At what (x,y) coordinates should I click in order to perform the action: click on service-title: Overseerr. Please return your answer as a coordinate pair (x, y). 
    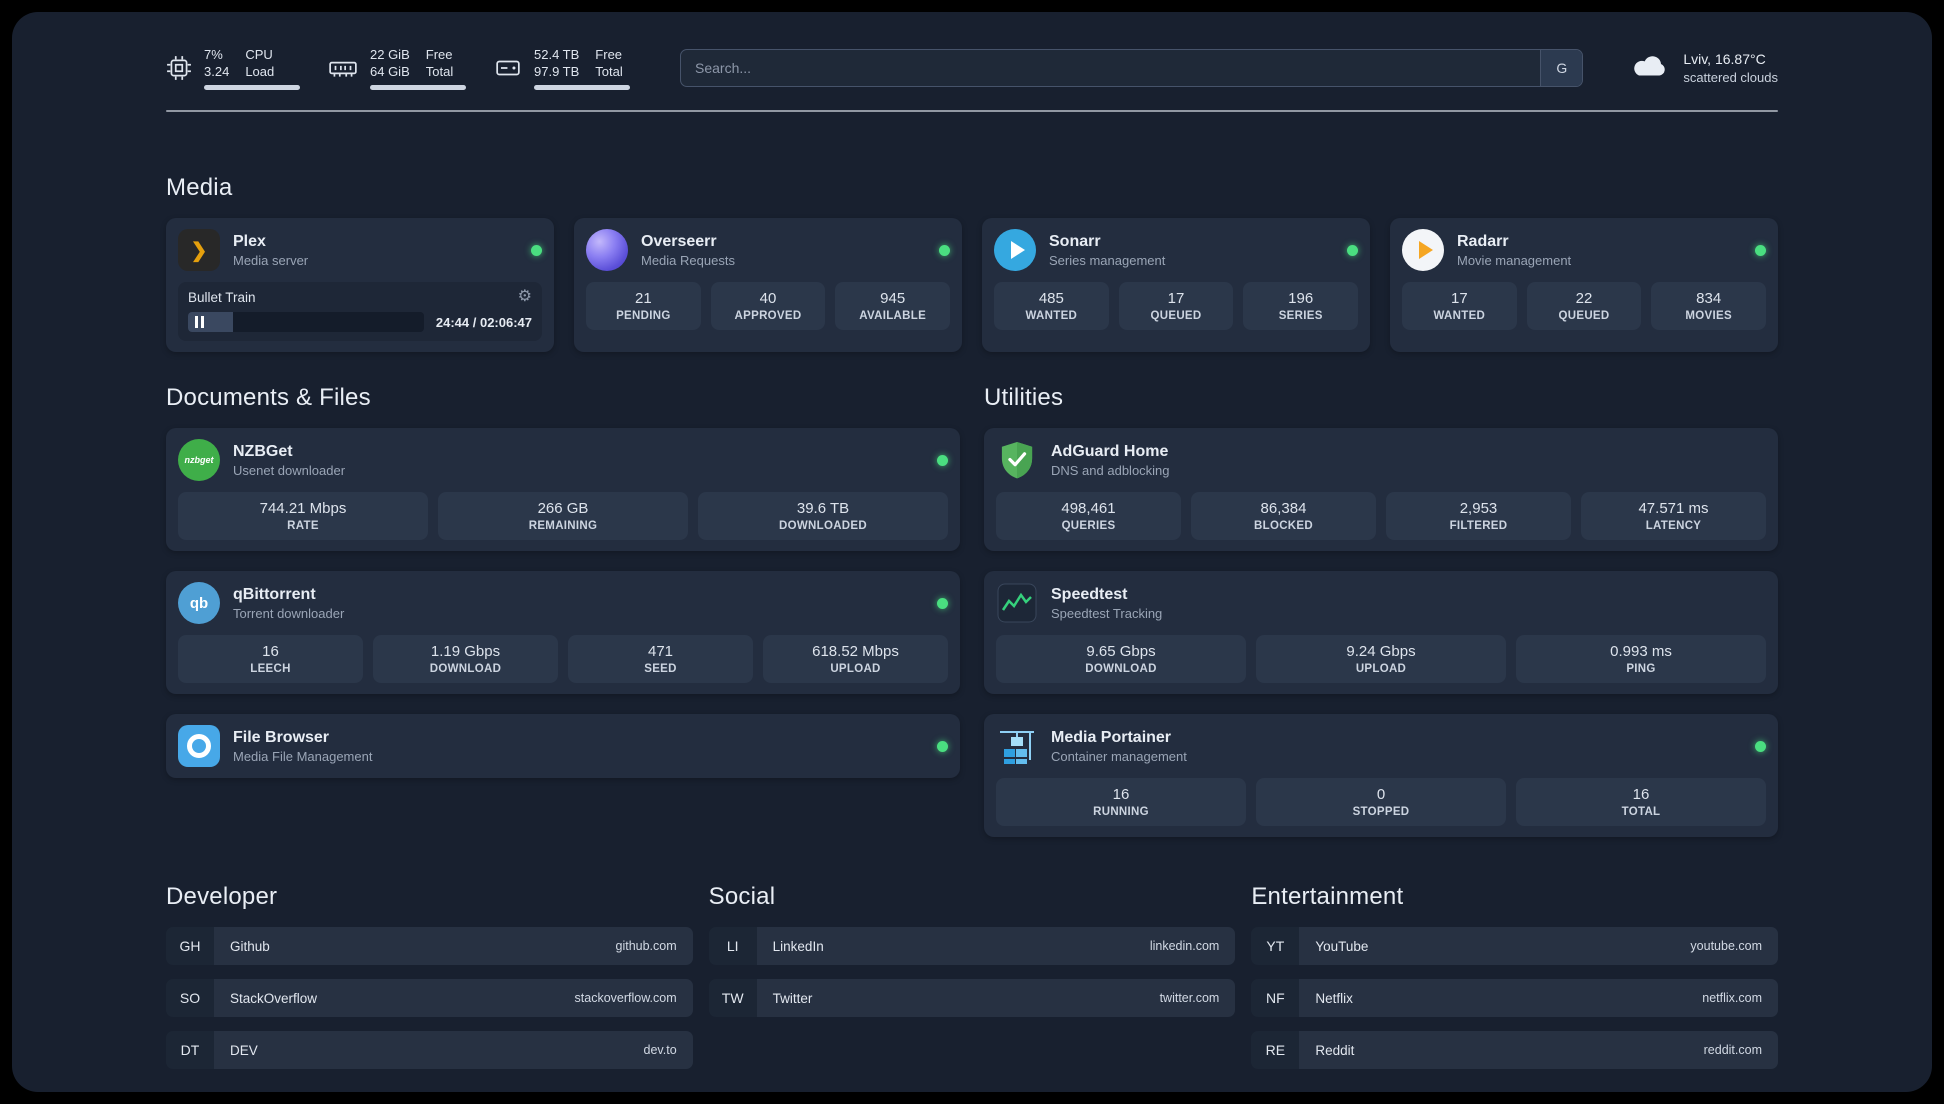
    Looking at the image, I should click on (679, 241).